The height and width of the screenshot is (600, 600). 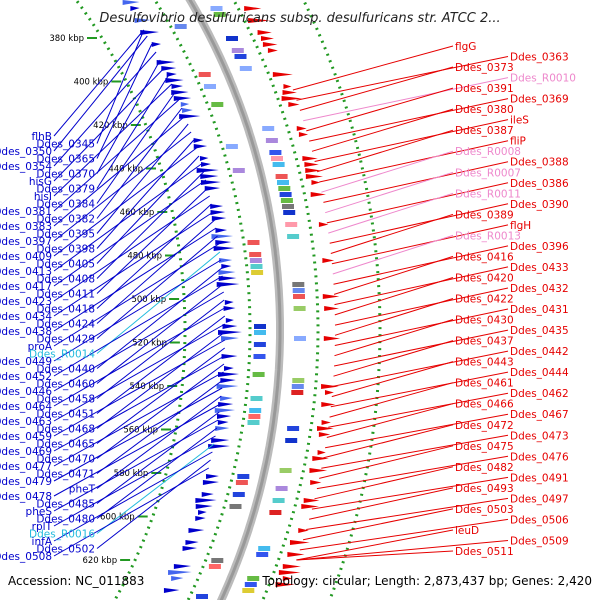 I want to click on gene-label: Ddes_0434, so click(x=26, y=317).